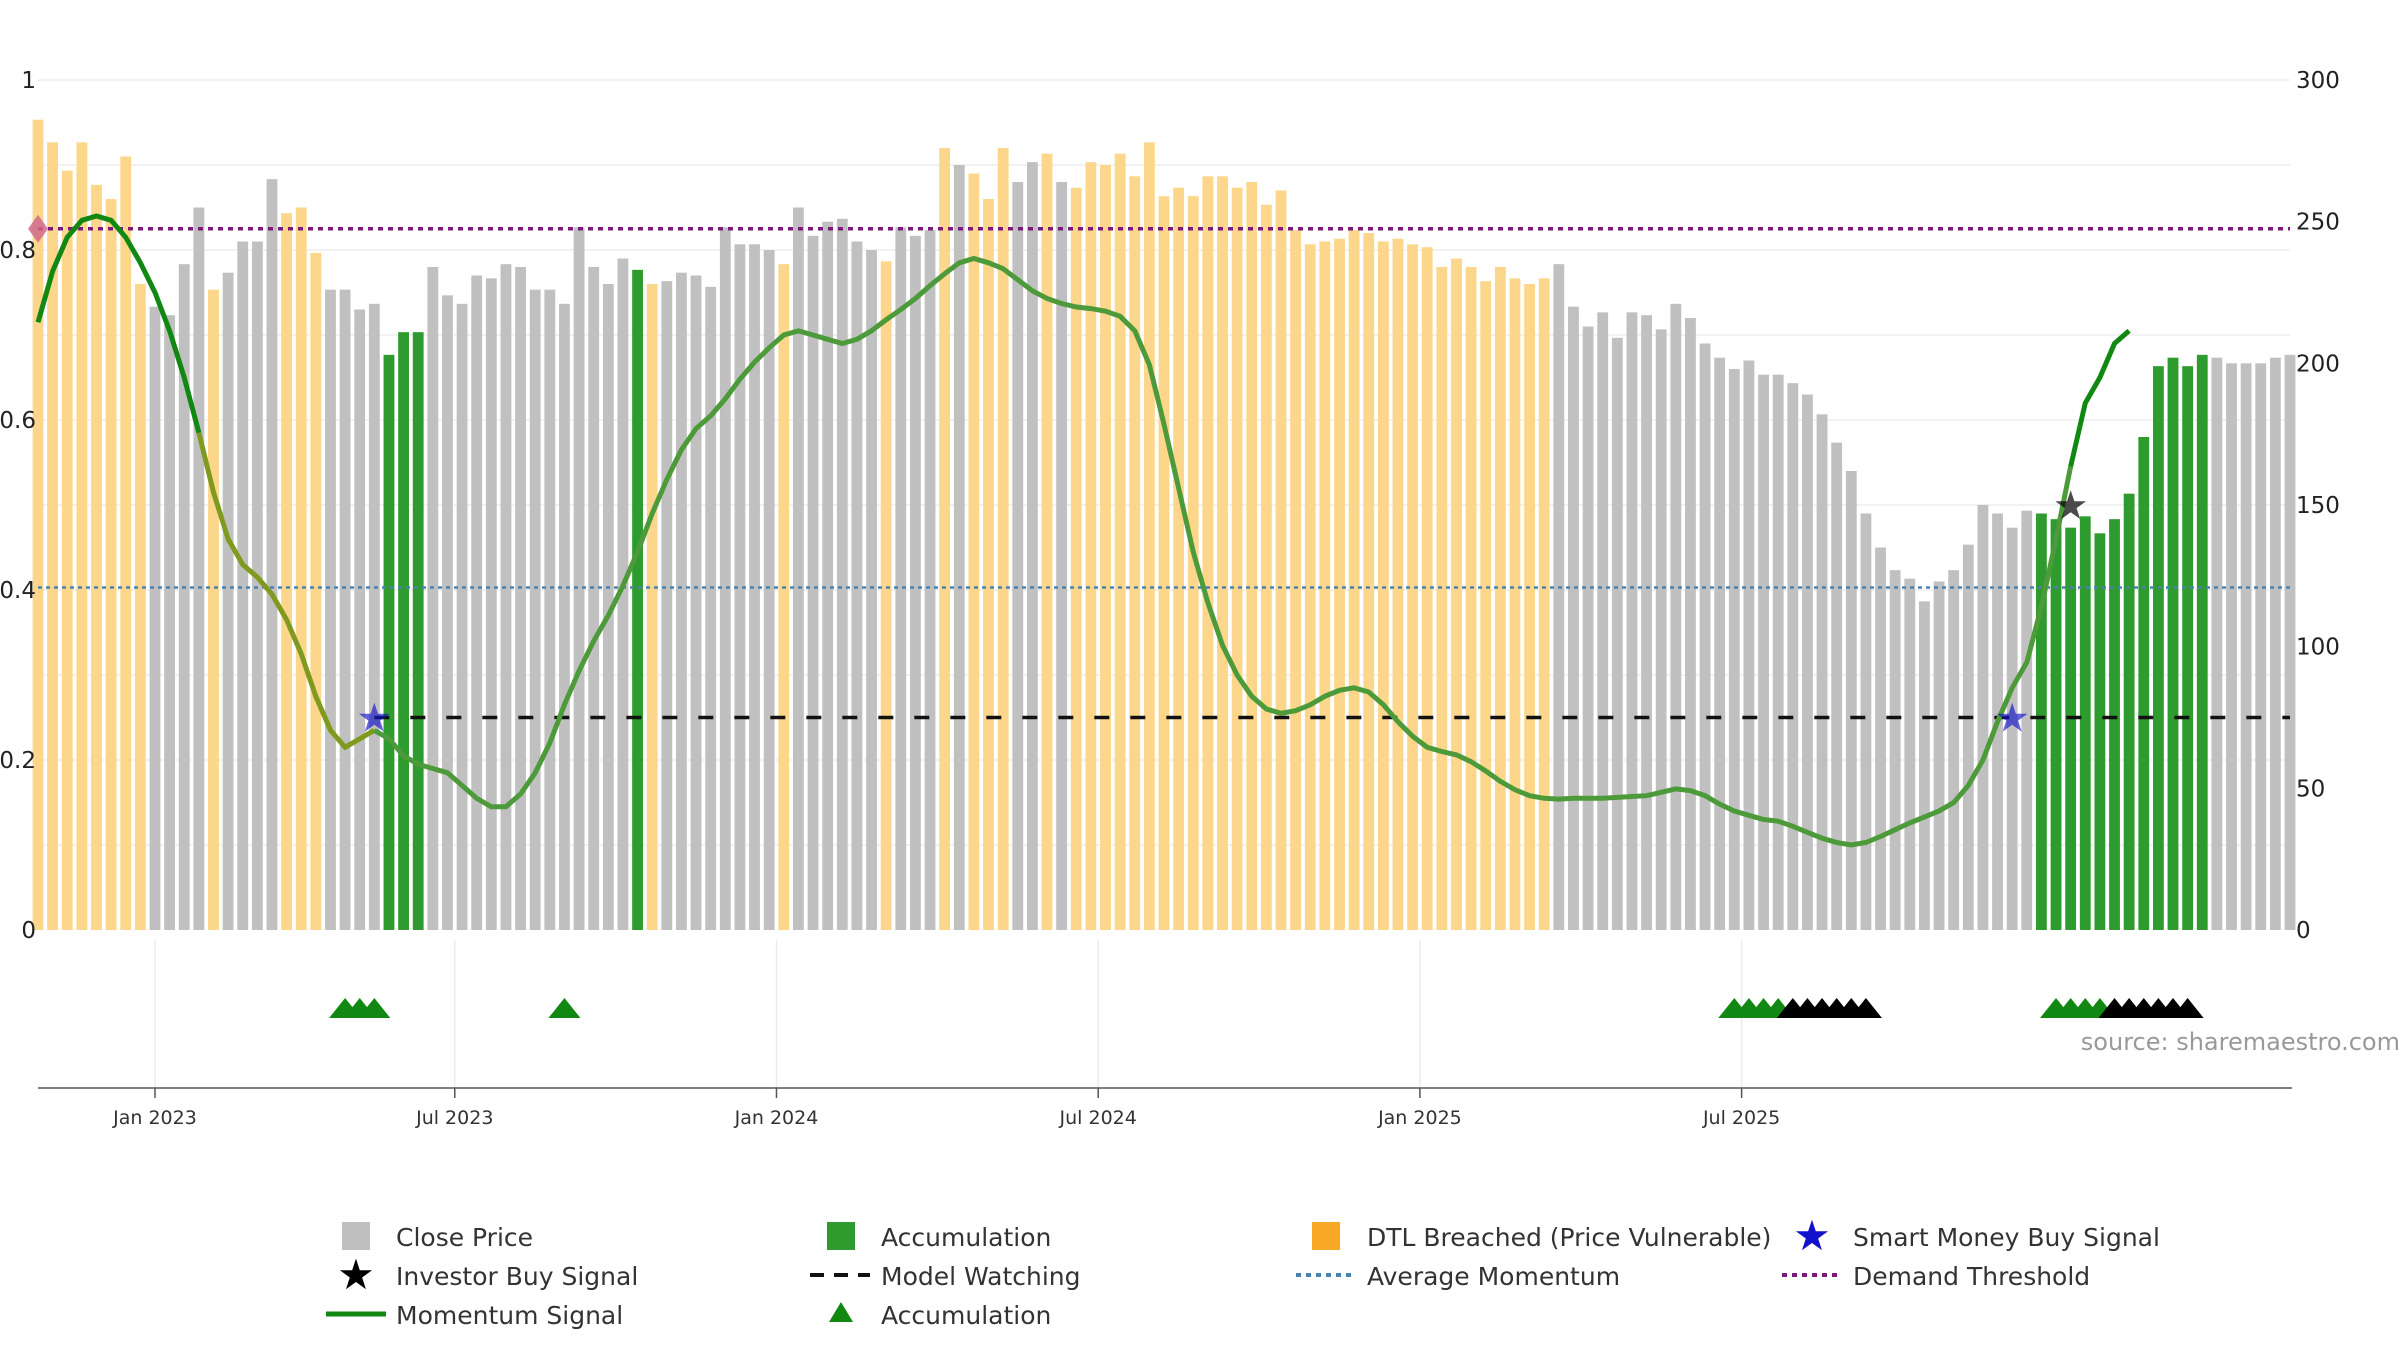 The height and width of the screenshot is (1354, 2400). I want to click on legend-dtl-swatch, so click(1326, 1236).